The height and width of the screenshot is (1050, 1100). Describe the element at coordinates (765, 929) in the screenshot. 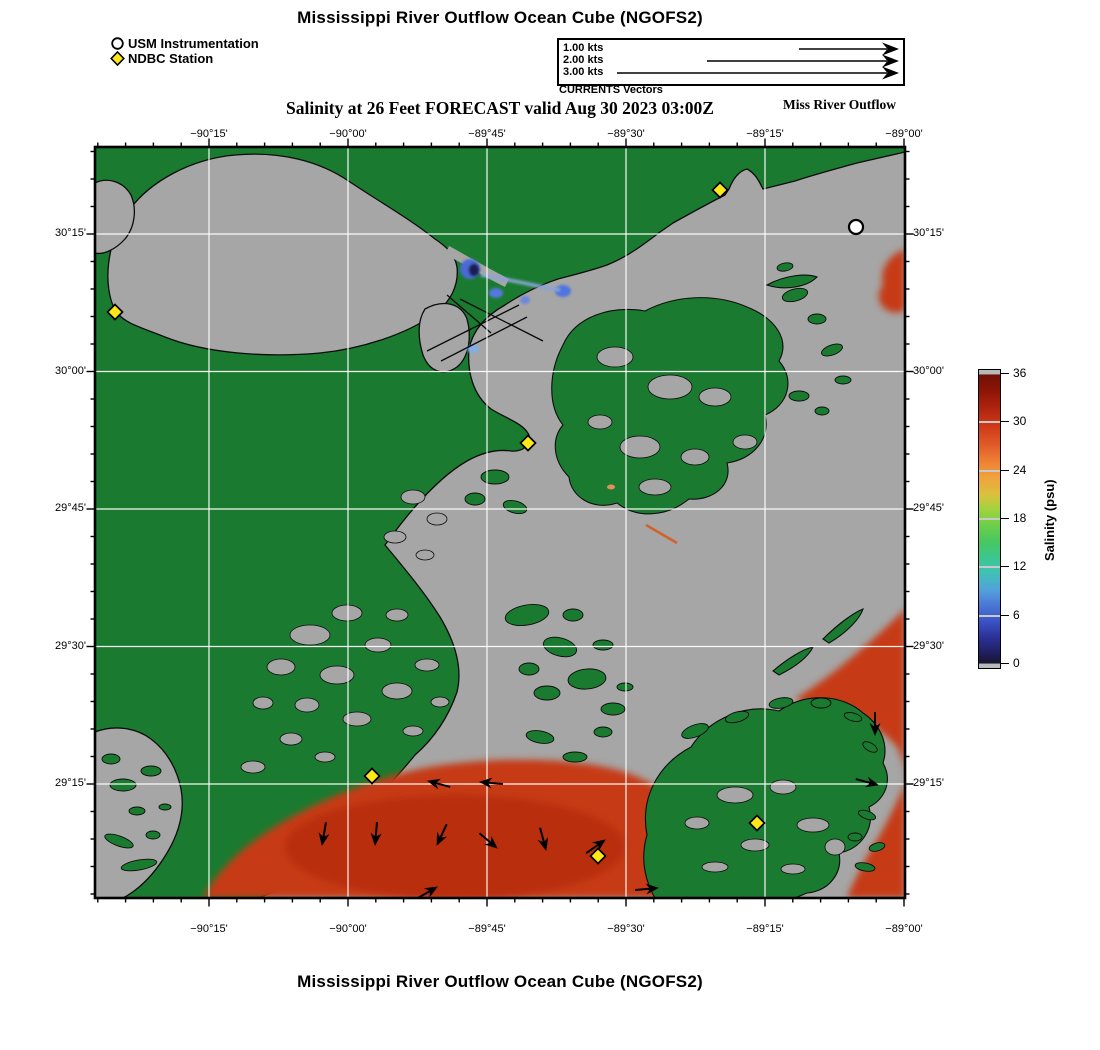

I see `lon-tick-label-bottom: −89°15'` at that location.